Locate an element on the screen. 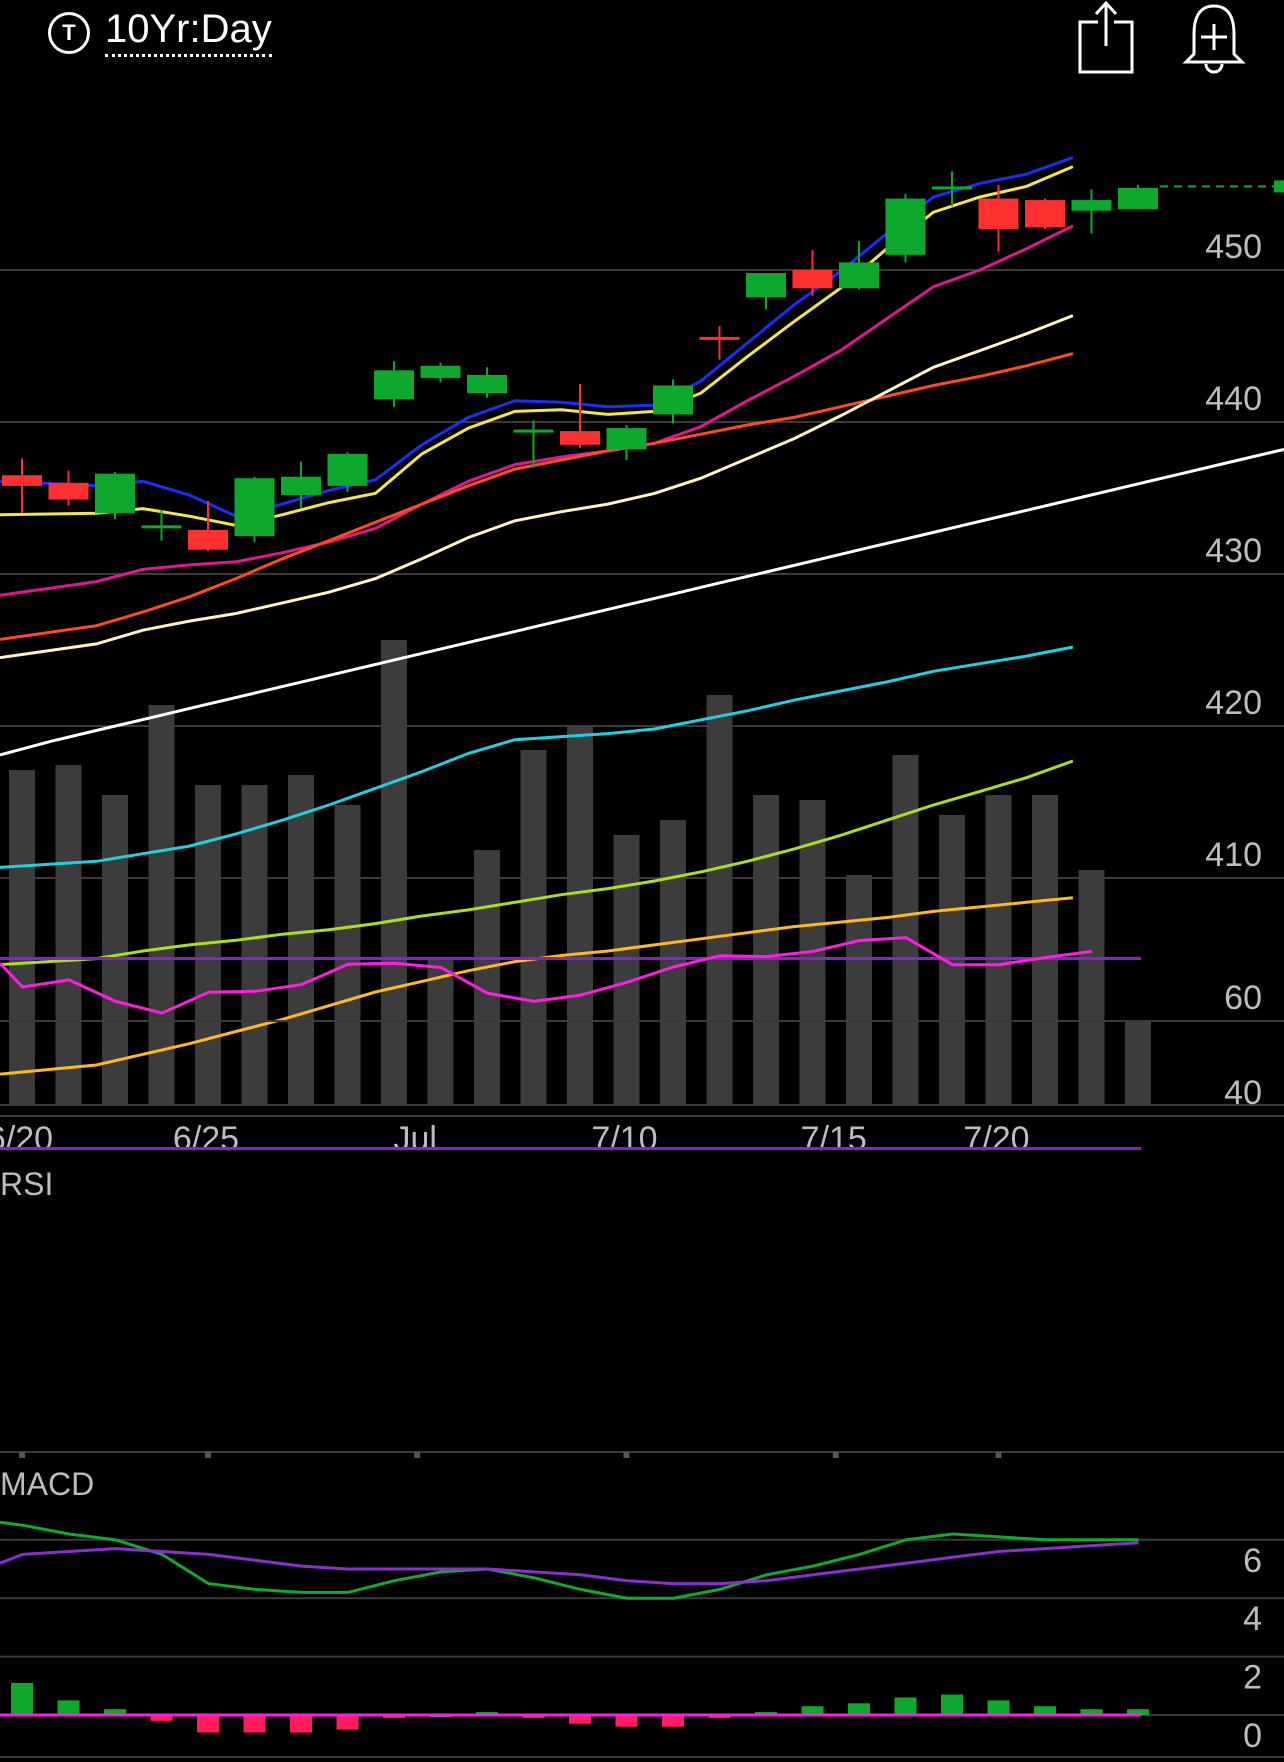  price-axis-label: 420 is located at coordinates (1233, 703).